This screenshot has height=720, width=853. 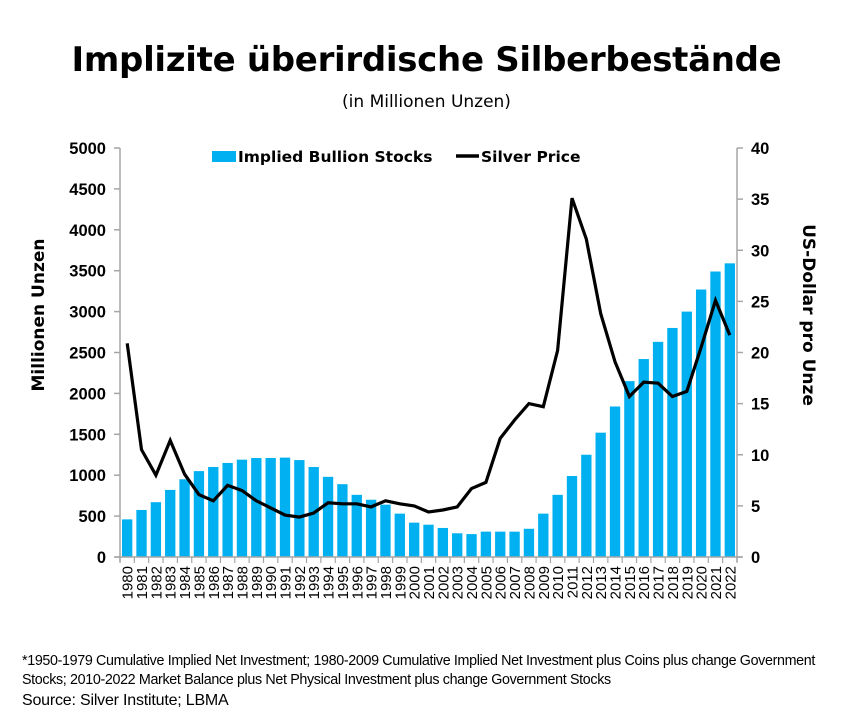 What do you see at coordinates (586, 505) in the screenshot?
I see `bar-2012` at bounding box center [586, 505].